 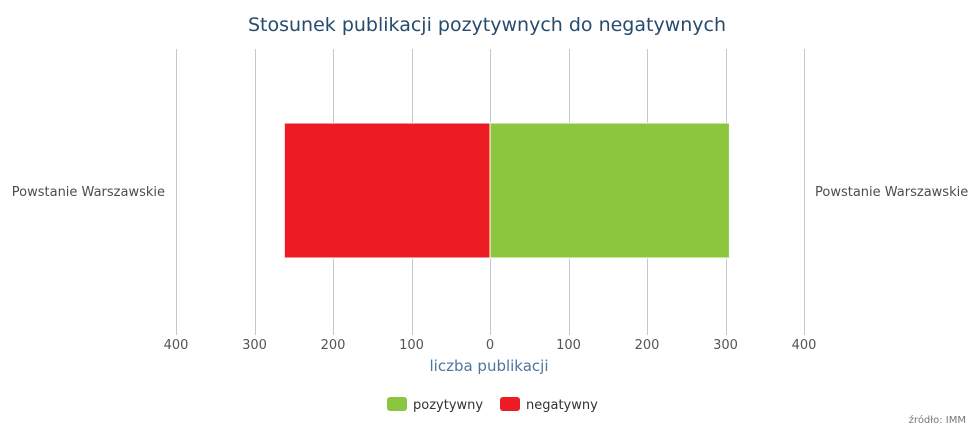 I want to click on category-label-left: Powstanie Warszawskie, so click(x=88, y=192).